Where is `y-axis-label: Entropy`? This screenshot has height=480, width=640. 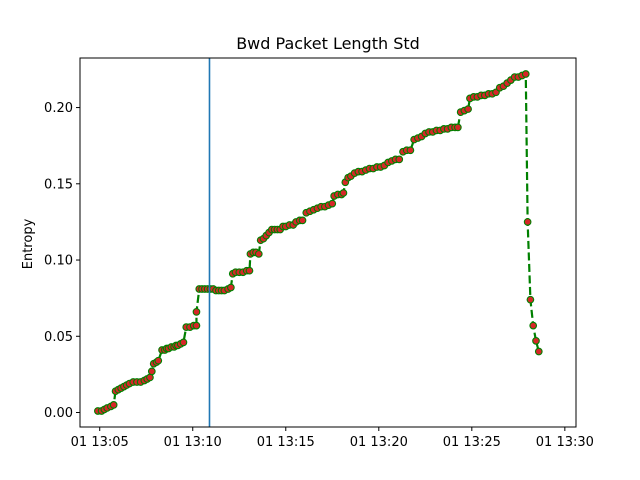 y-axis-label: Entropy is located at coordinates (28, 243).